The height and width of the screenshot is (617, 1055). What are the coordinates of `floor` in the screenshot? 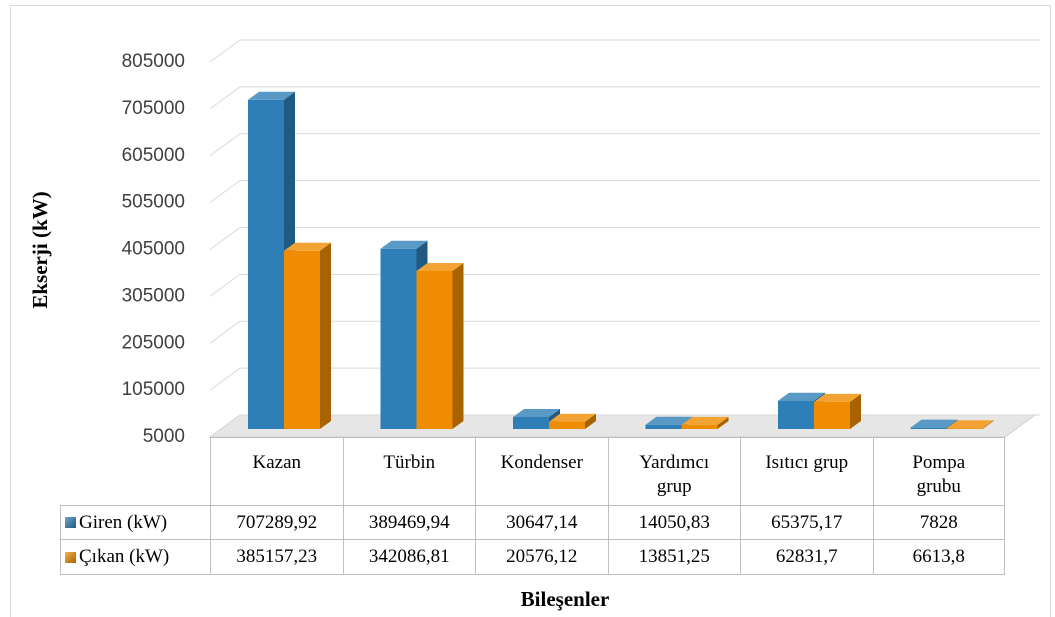 It's located at (622, 426).